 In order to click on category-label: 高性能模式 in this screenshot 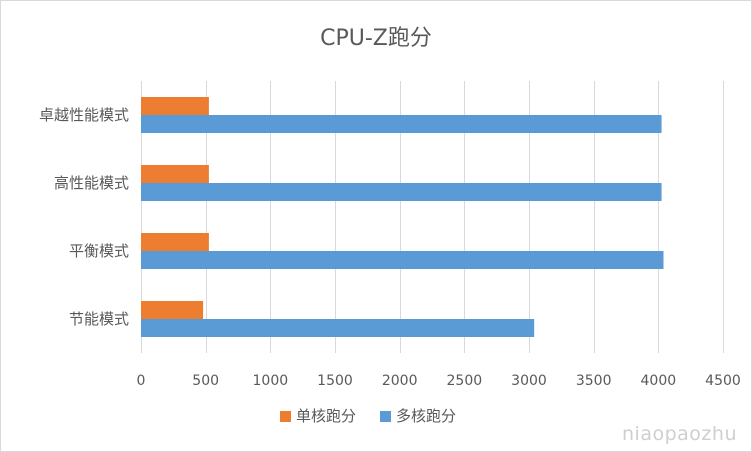, I will do `click(91, 183)`.